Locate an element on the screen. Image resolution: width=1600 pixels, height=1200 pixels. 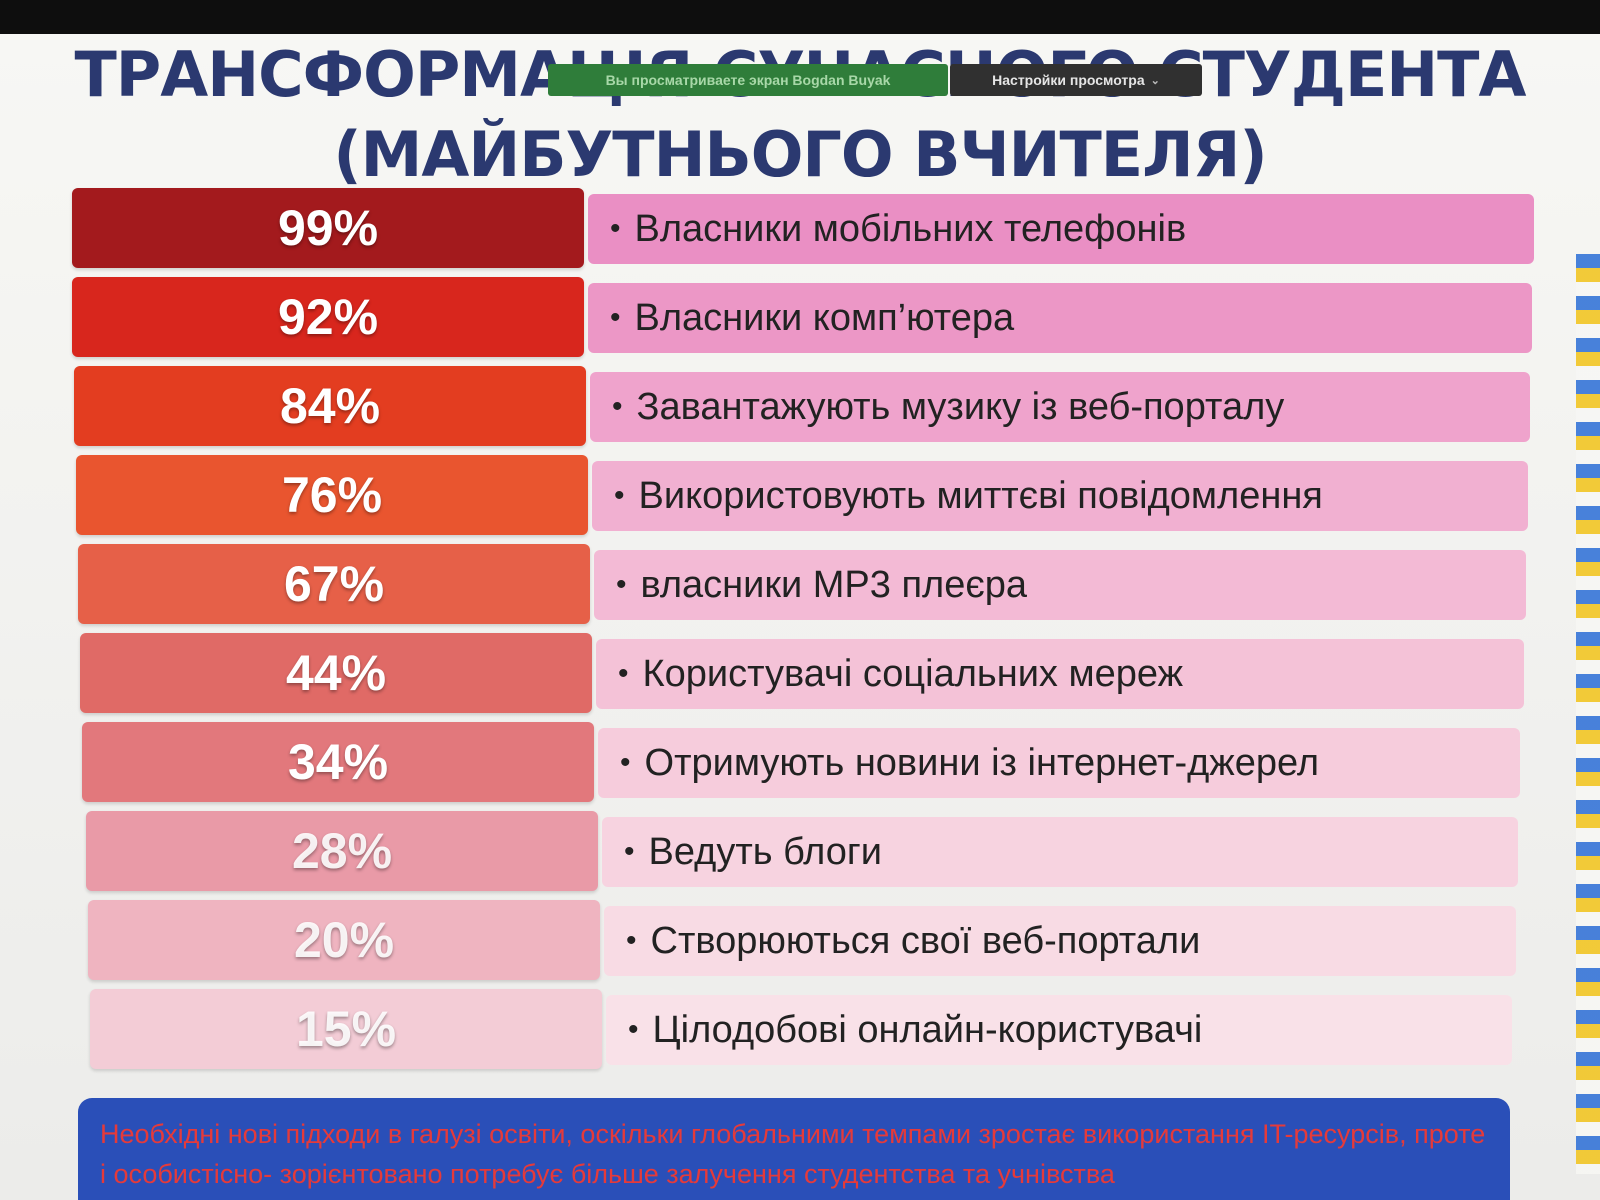
stat-row: 15% • Цілодобові онлайн-користувачі is located at coordinates (801, 1029).